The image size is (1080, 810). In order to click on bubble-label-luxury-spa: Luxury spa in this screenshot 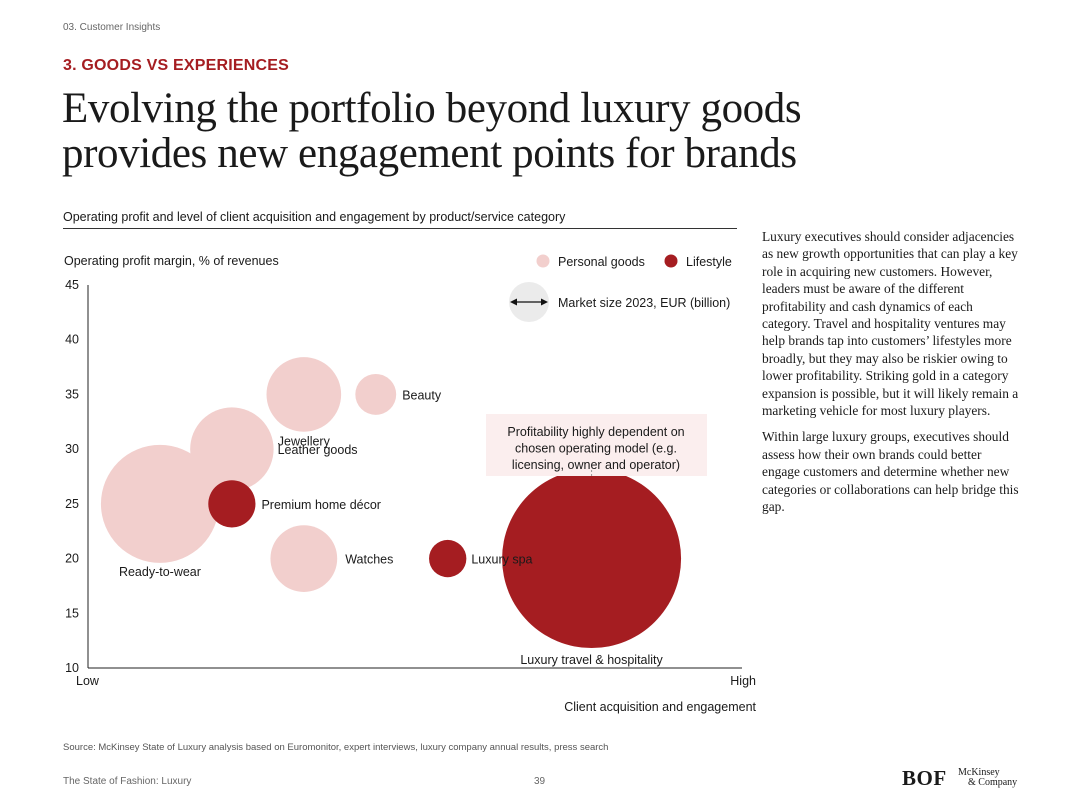, I will do `click(501, 560)`.